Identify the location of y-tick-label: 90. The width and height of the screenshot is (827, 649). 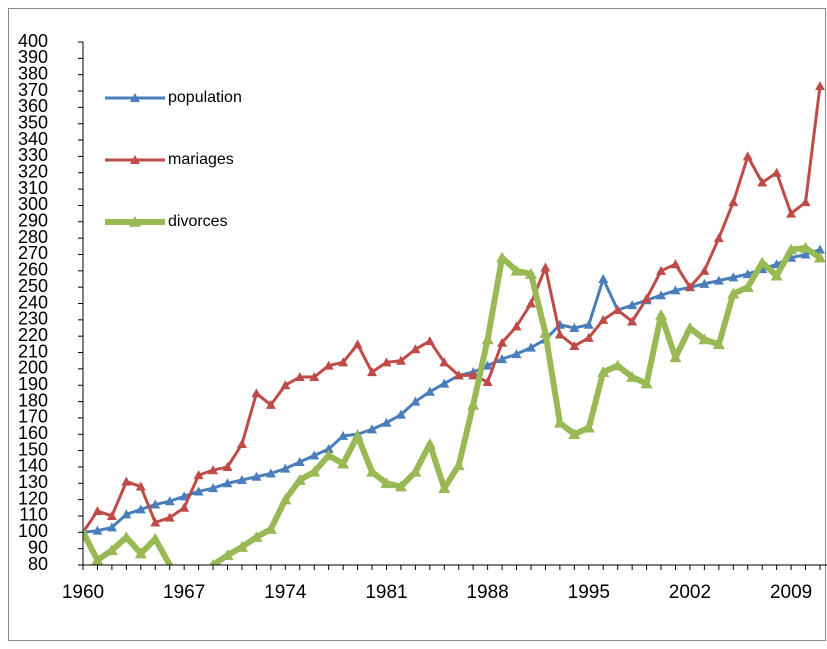
(38, 547).